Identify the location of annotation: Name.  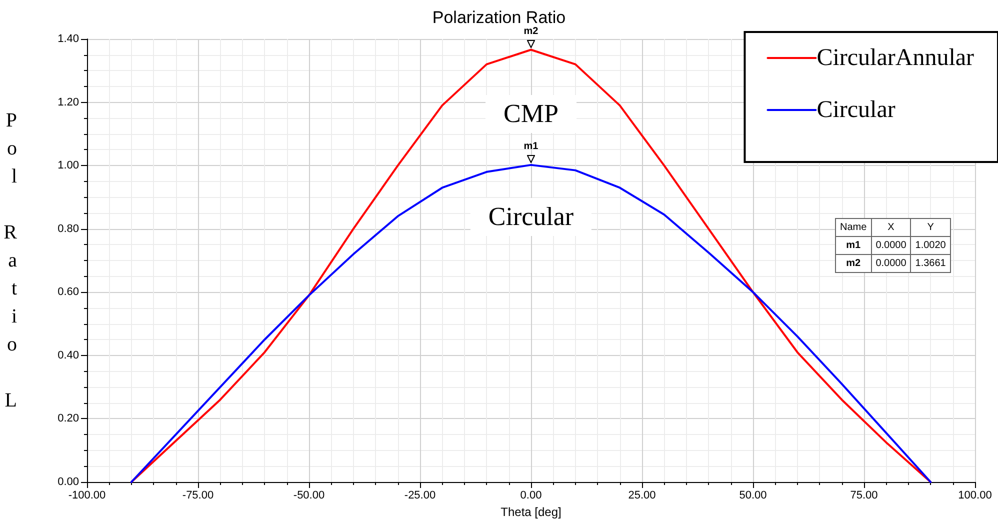
(854, 227).